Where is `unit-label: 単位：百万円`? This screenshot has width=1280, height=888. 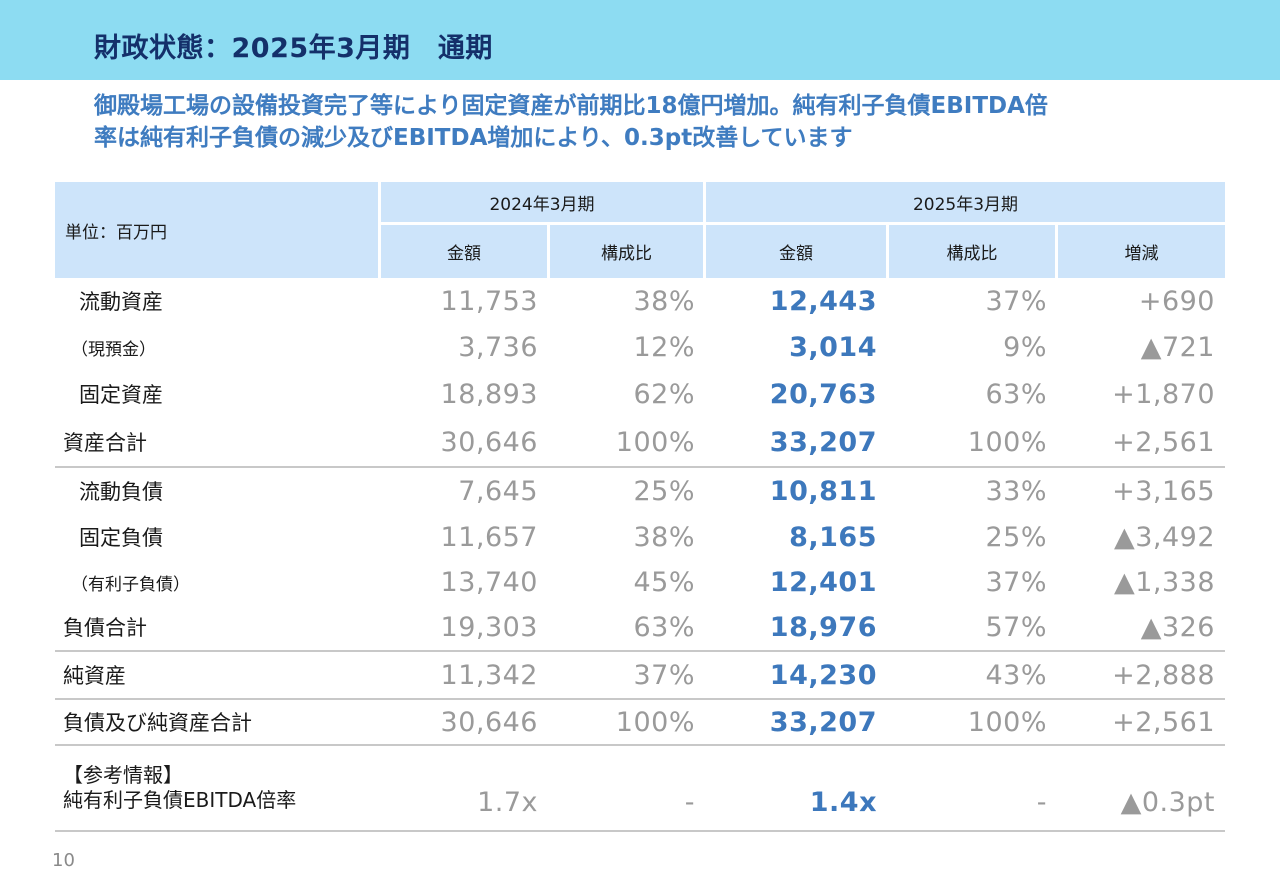 unit-label: 単位：百万円 is located at coordinates (216, 230).